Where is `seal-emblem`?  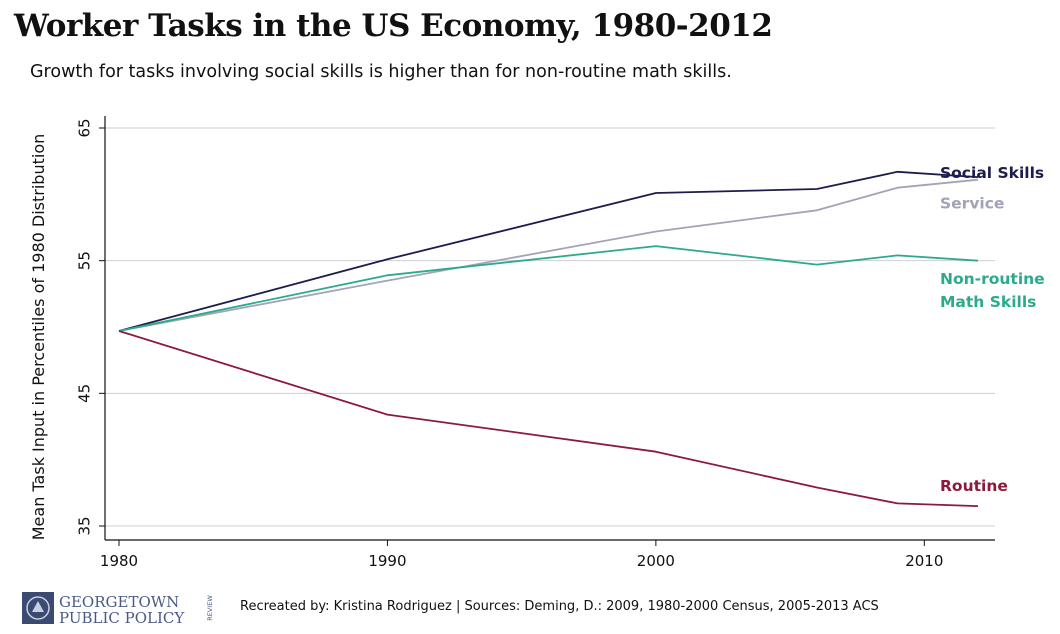 seal-emblem is located at coordinates (38, 606).